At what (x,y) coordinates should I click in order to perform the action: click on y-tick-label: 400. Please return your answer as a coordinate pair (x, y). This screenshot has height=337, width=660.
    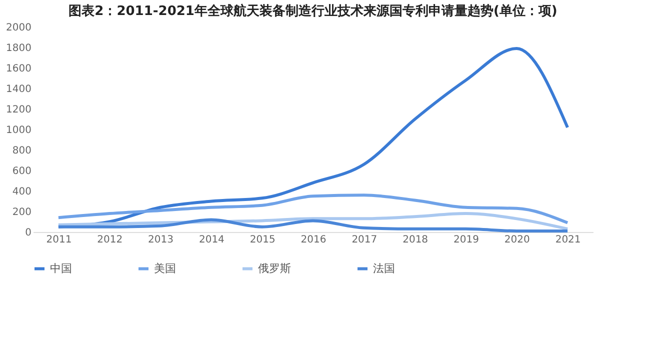
    Looking at the image, I should click on (22, 192).